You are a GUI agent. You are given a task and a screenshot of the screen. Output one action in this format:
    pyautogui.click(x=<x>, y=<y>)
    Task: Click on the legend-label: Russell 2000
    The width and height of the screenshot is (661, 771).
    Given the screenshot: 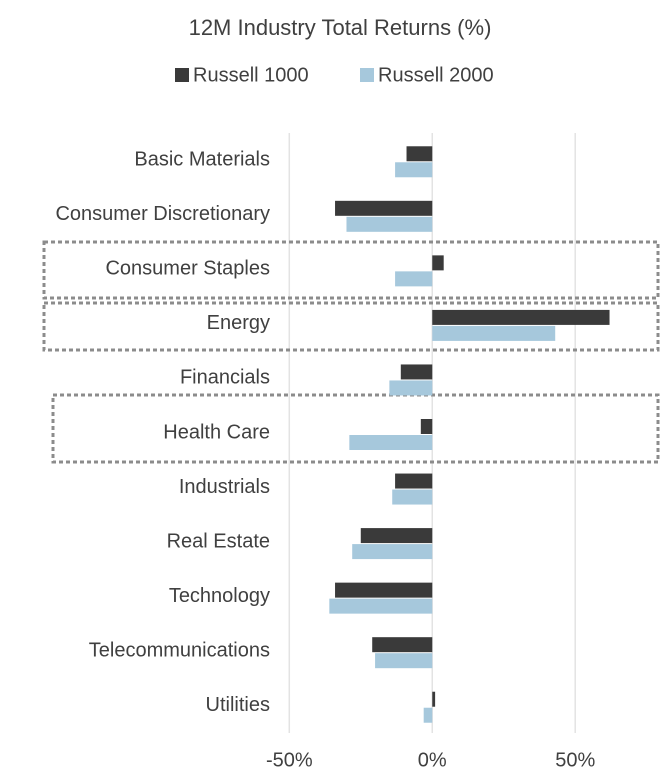 What is the action you would take?
    pyautogui.click(x=436, y=75)
    